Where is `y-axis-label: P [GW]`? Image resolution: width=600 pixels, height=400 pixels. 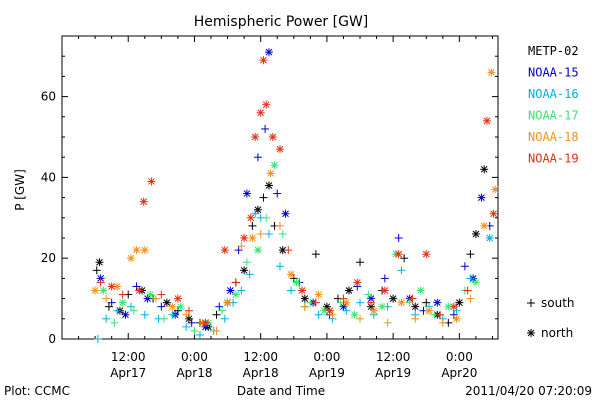 y-axis-label: P [GW] is located at coordinates (20, 190).